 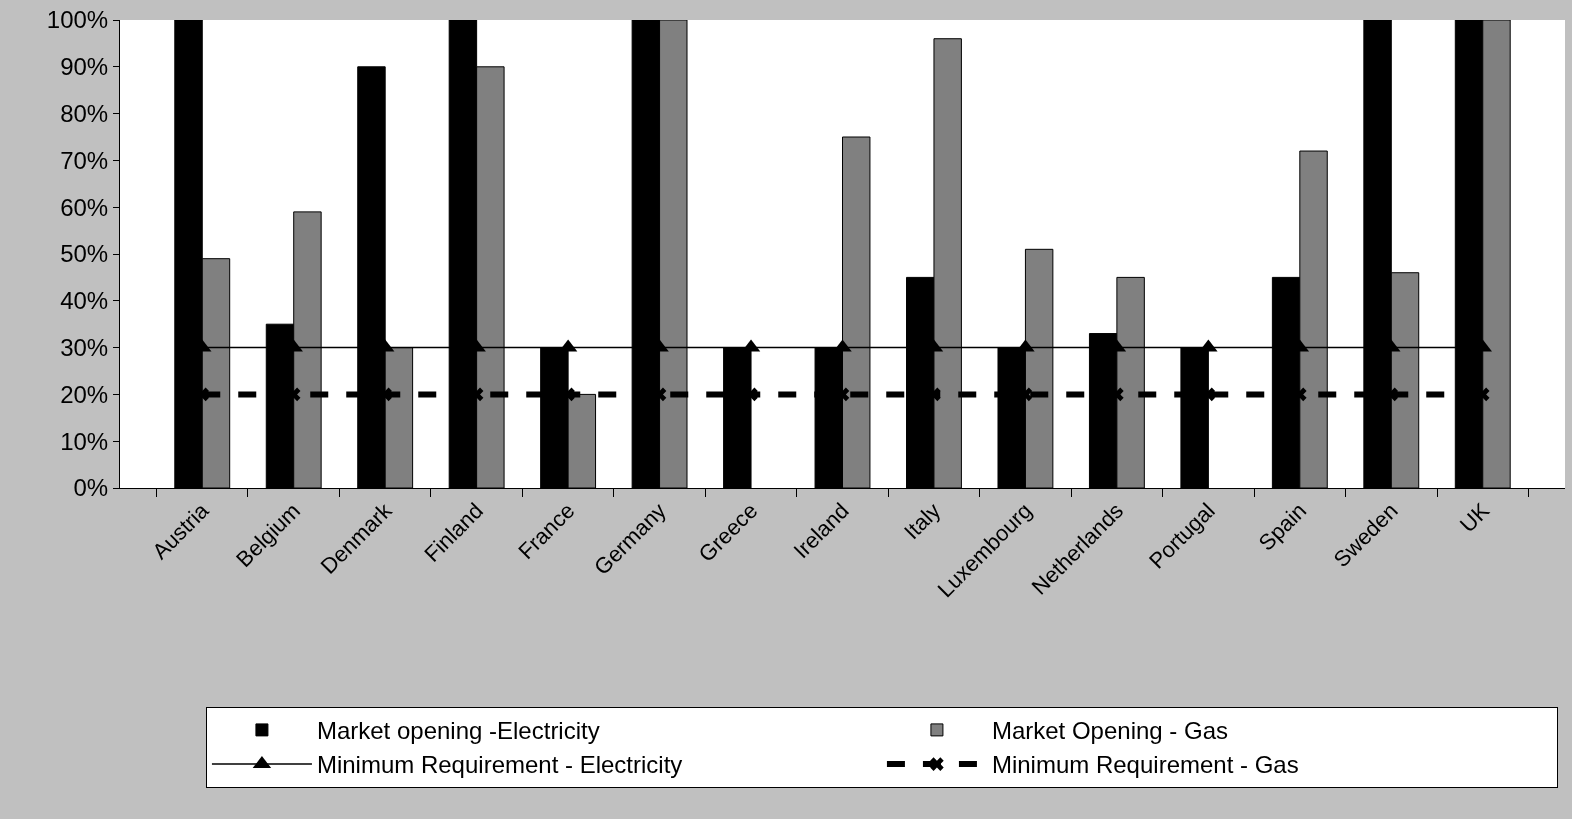 What do you see at coordinates (84, 441) in the screenshot?
I see `y-tick-label: 10%` at bounding box center [84, 441].